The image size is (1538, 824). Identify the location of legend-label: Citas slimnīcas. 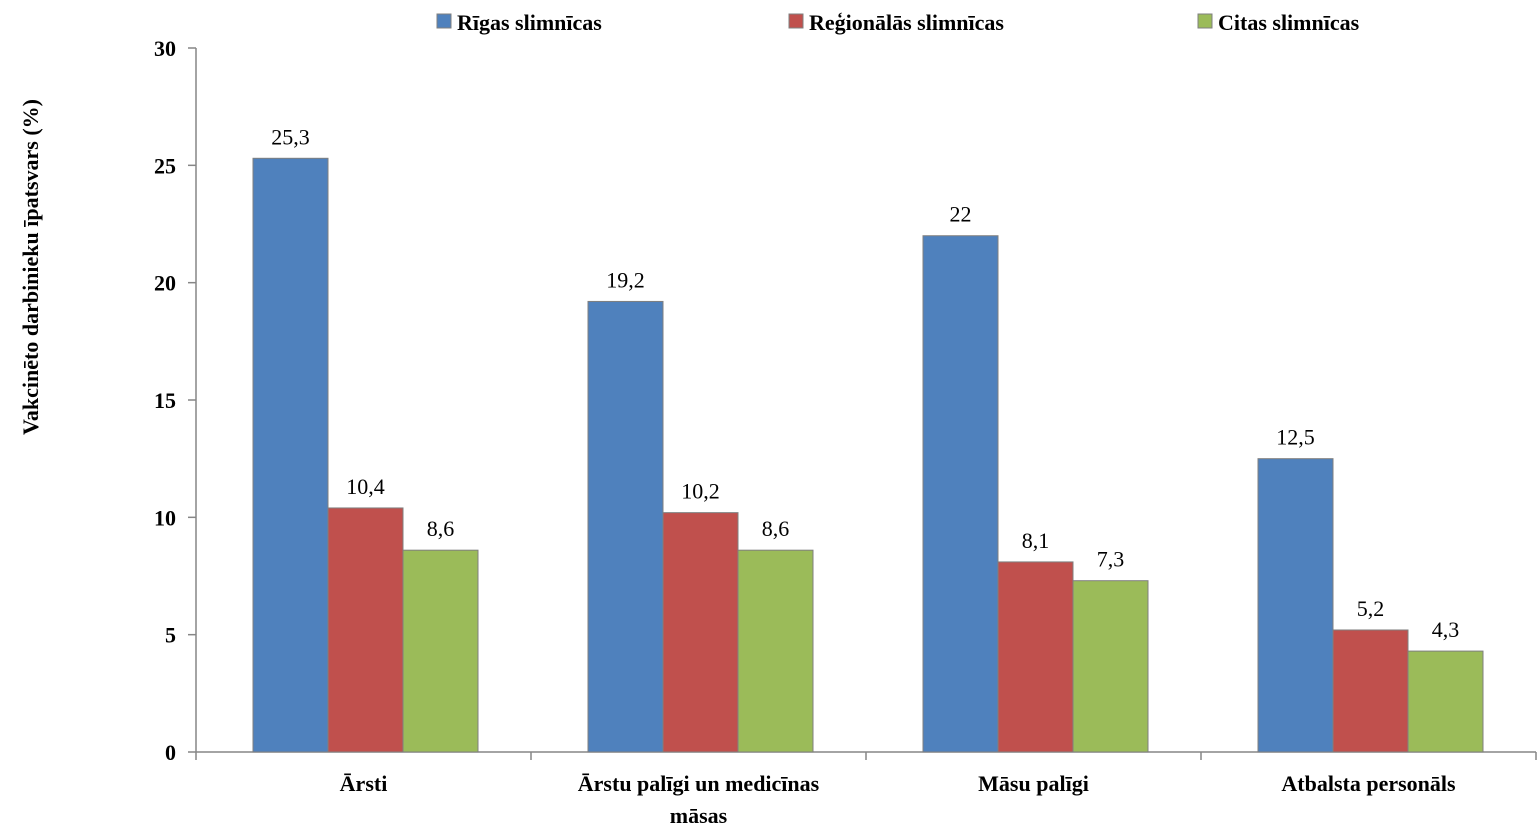
(1289, 22).